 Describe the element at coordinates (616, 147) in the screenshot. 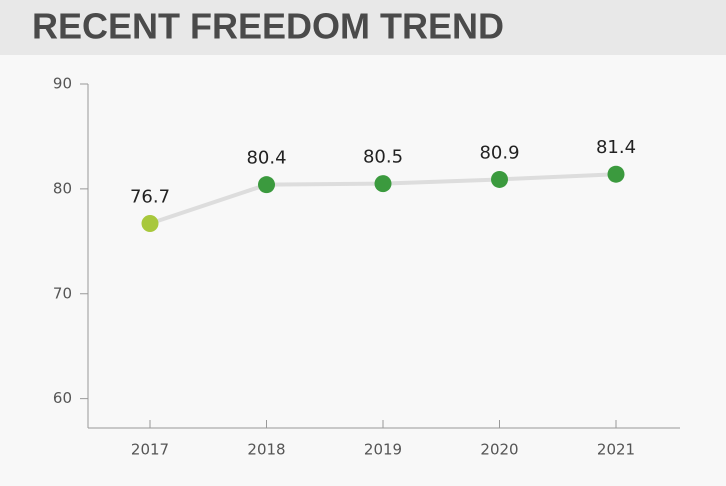

I see `data-label: 81.4` at that location.